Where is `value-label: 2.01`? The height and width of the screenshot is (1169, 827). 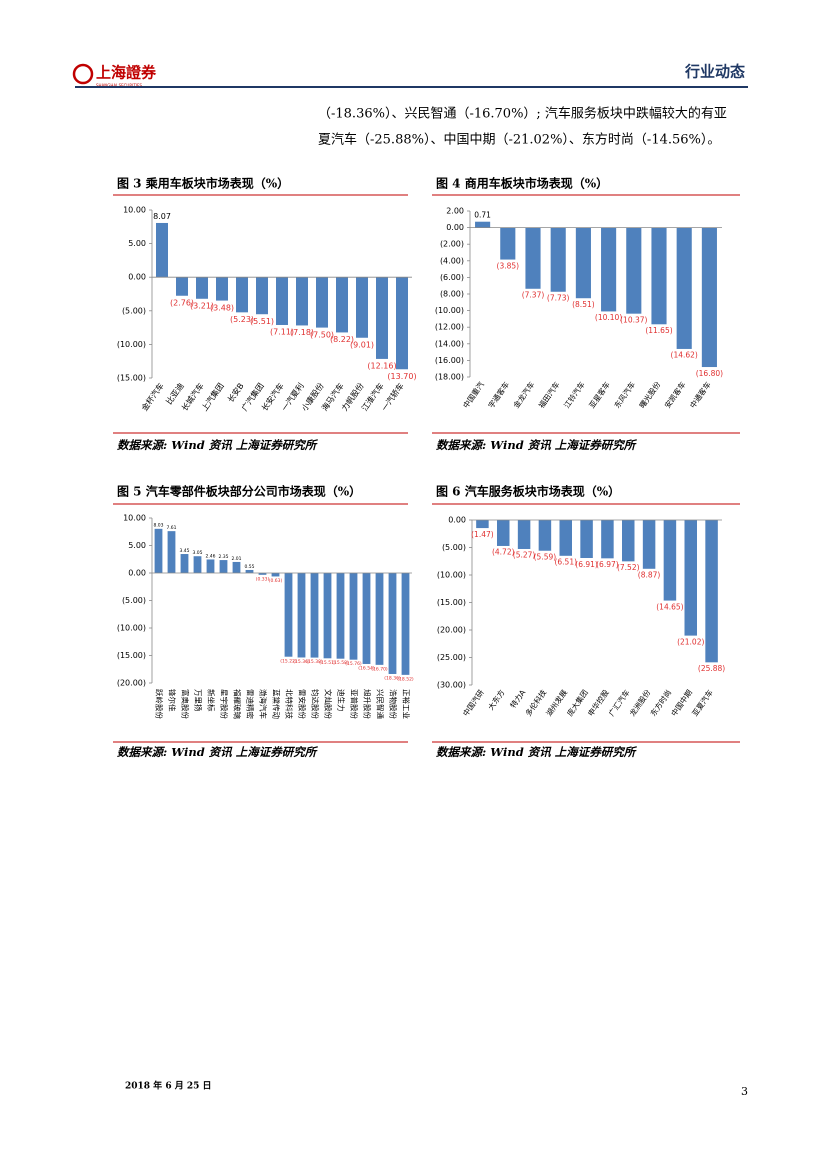 value-label: 2.01 is located at coordinates (236, 559).